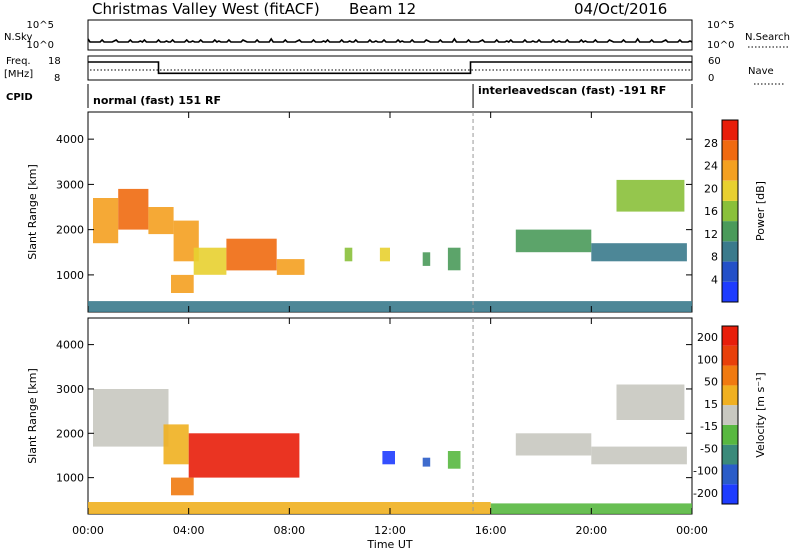  I want to click on beam-label: Beam 12, so click(382, 9).